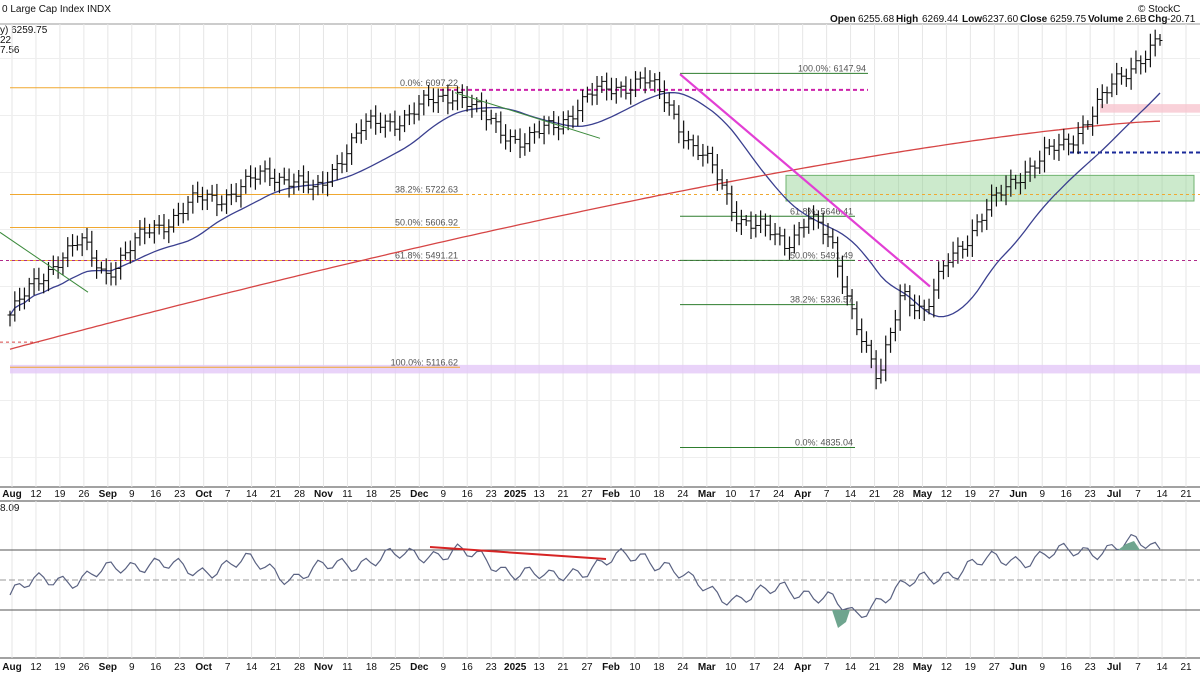 The height and width of the screenshot is (680, 1200). I want to click on rsi-overbought-fill, so click(1129, 545).